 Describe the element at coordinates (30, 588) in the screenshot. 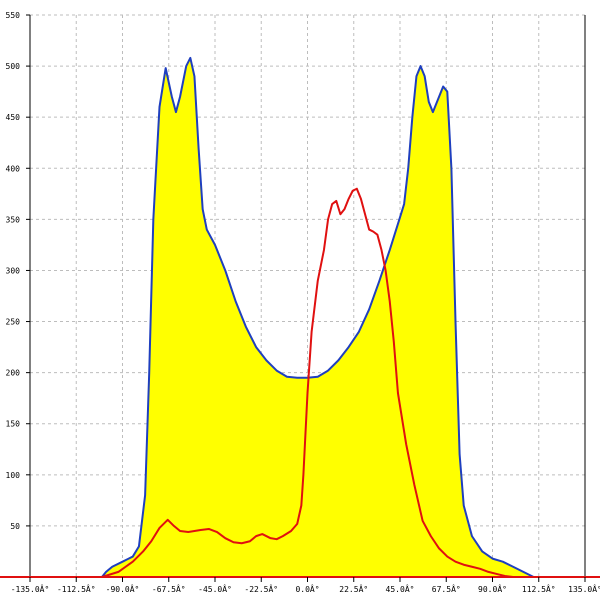

I see `x-tick-label: -135.0Â°` at that location.